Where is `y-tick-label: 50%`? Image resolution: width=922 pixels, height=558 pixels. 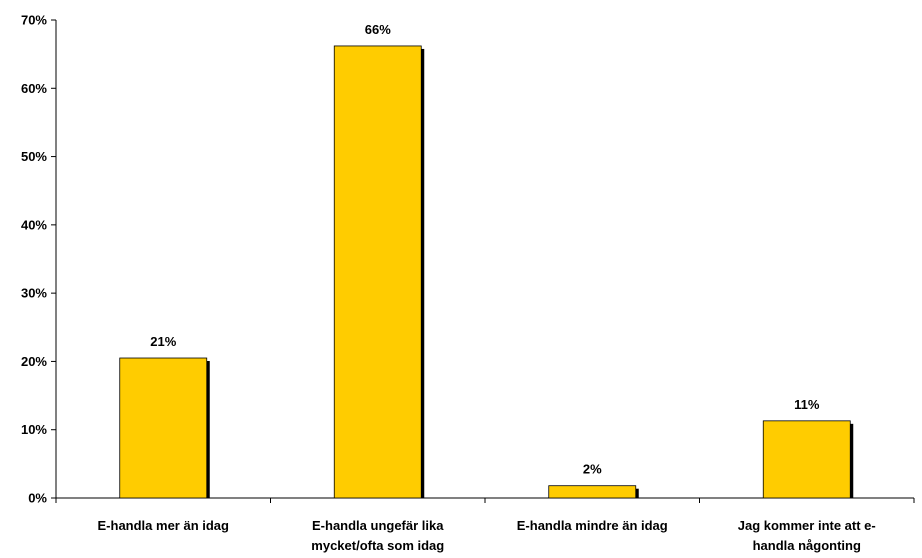 y-tick-label: 50% is located at coordinates (34, 156).